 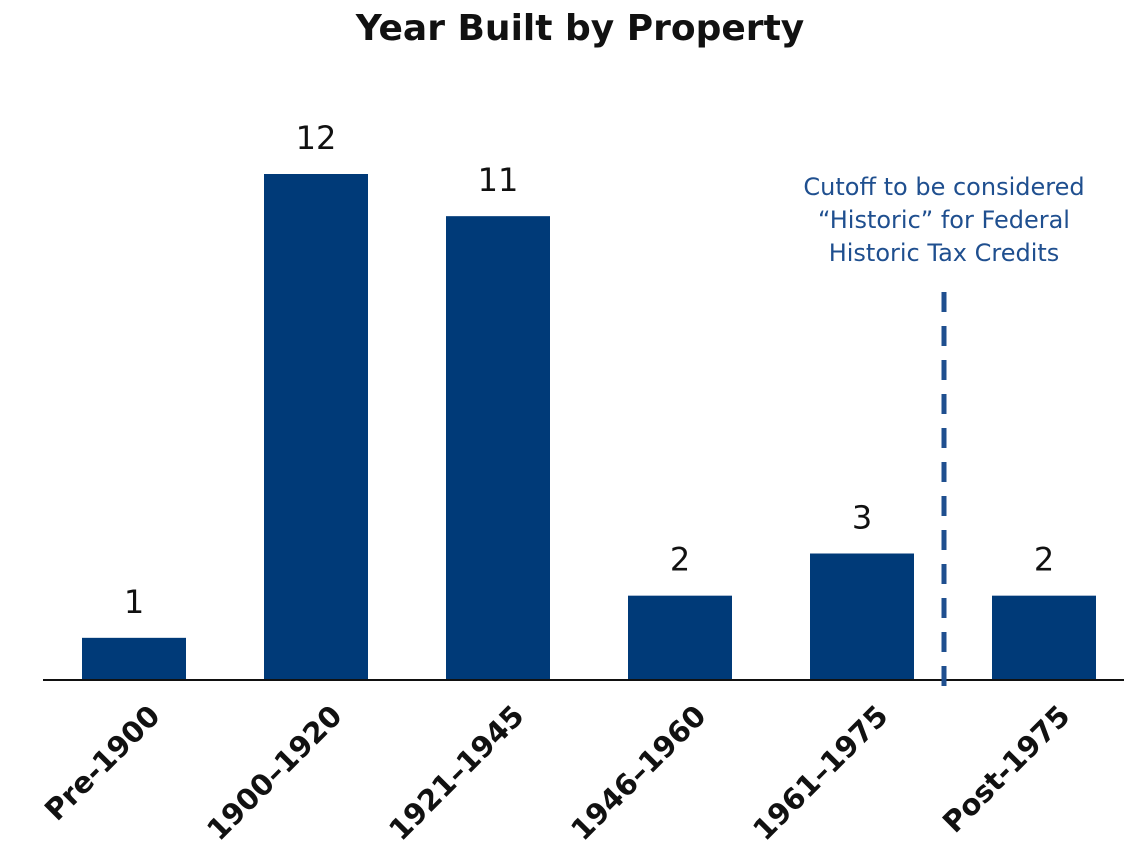 I want to click on value-label: 3, so click(x=862, y=518).